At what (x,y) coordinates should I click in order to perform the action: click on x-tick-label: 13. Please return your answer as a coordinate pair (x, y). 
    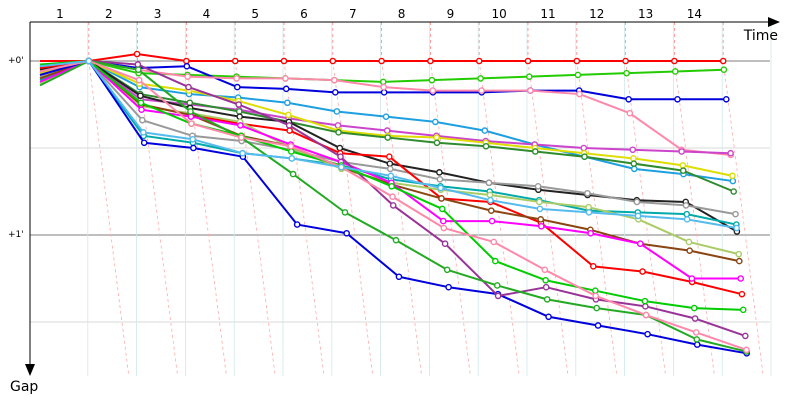
    Looking at the image, I should click on (645, 14).